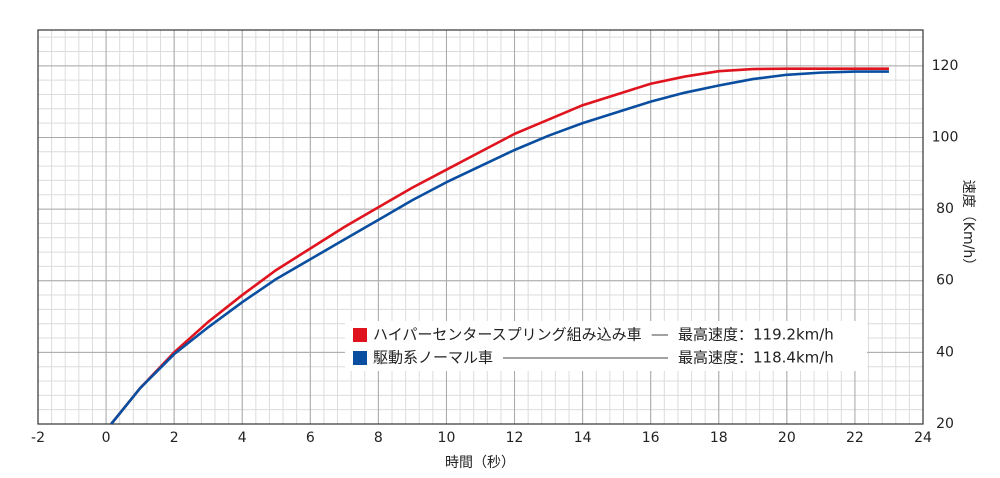 The height and width of the screenshot is (478, 1000). What do you see at coordinates (651, 438) in the screenshot?
I see `x-tick-label: 16` at bounding box center [651, 438].